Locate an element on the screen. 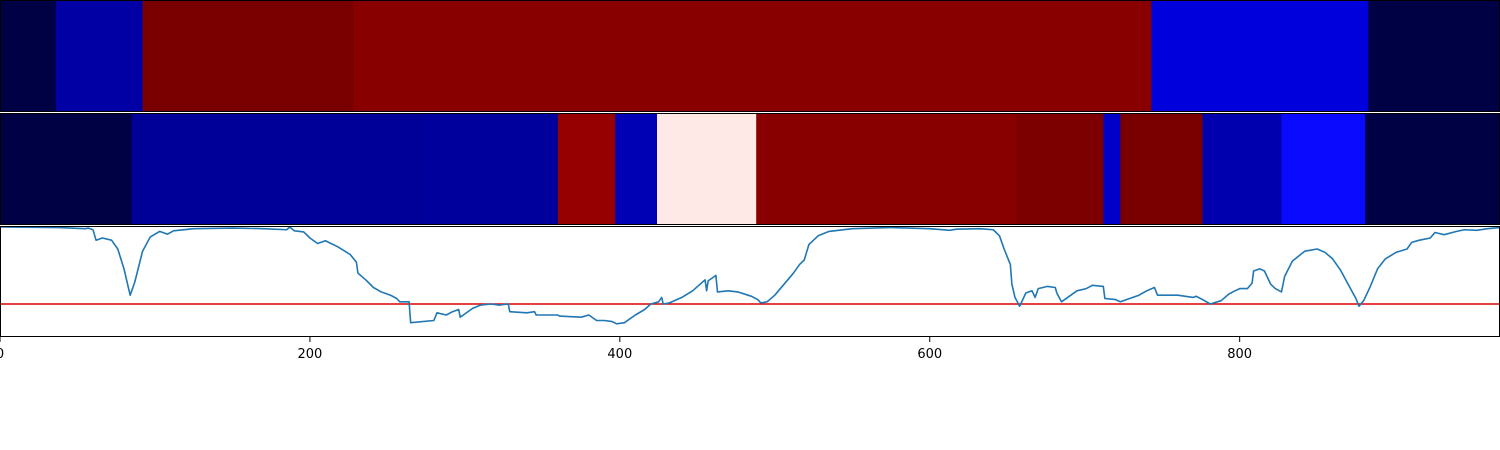 The image size is (1500, 450). x-tick-label-200: 200 is located at coordinates (310, 354).